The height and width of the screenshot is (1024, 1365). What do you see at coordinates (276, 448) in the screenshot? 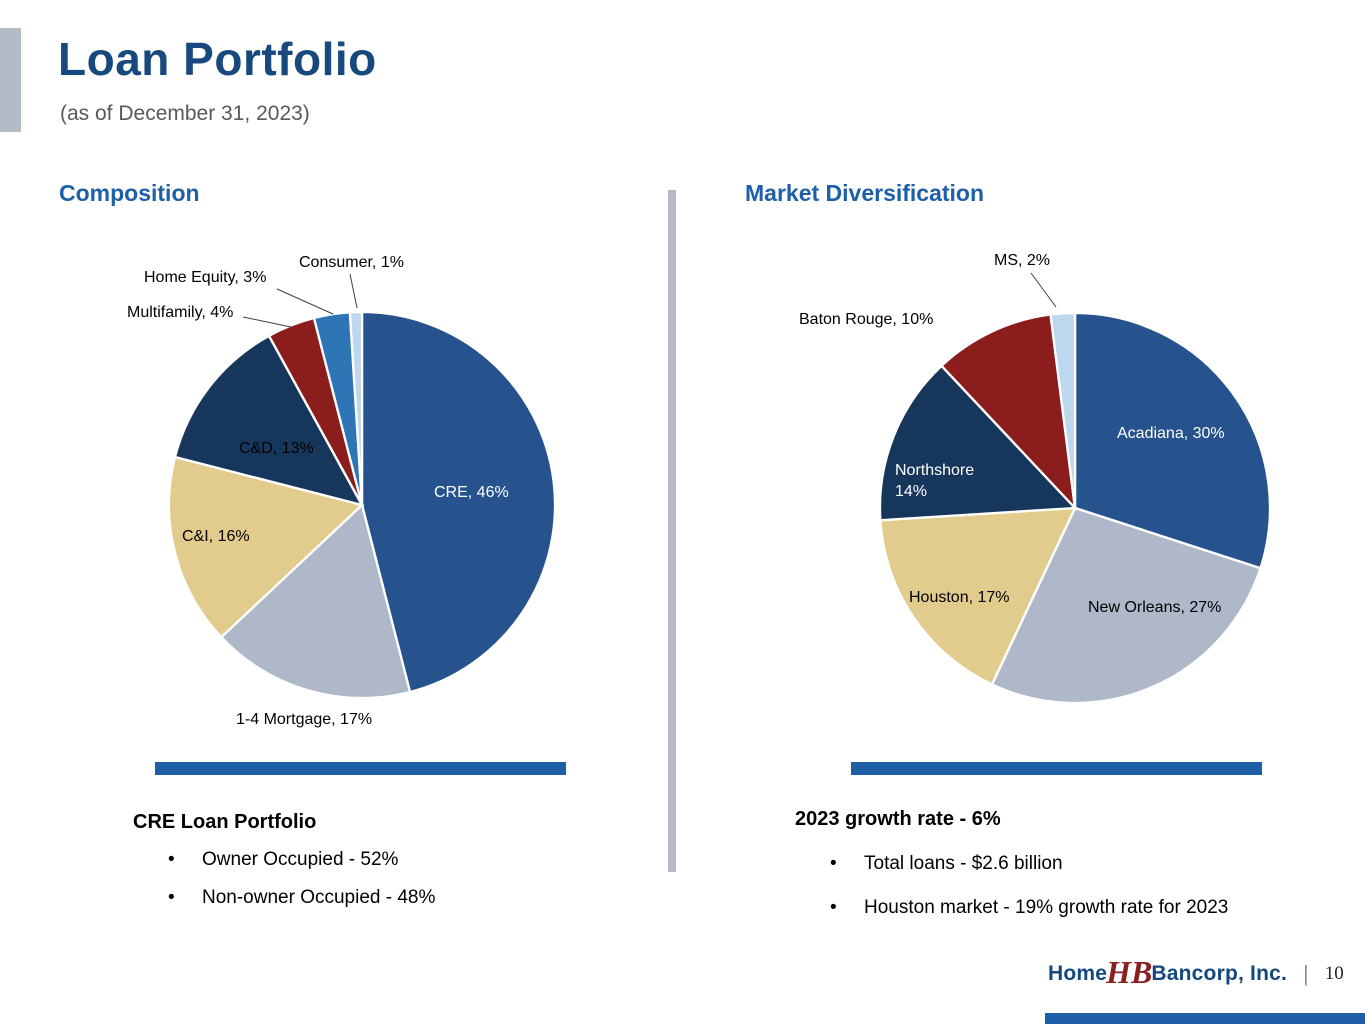
I see `pie-label-c-and-d: C&D, 13%` at bounding box center [276, 448].